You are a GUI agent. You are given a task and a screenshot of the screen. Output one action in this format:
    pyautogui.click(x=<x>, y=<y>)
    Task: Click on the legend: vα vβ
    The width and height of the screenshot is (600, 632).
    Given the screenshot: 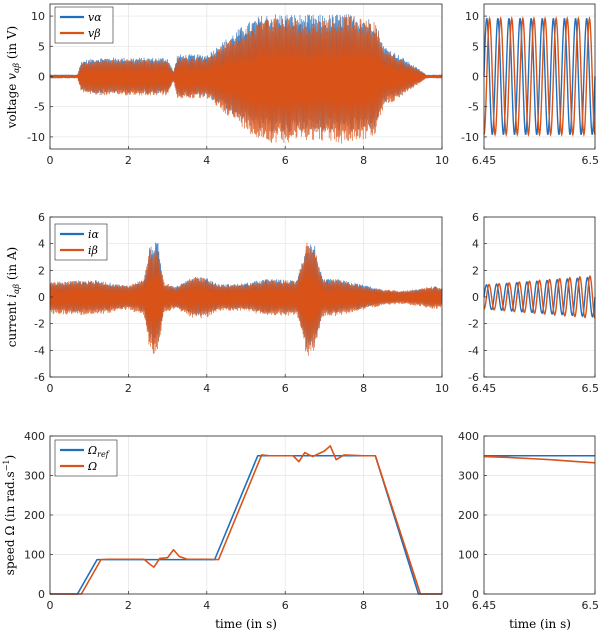 What is the action you would take?
    pyautogui.click(x=84, y=25)
    